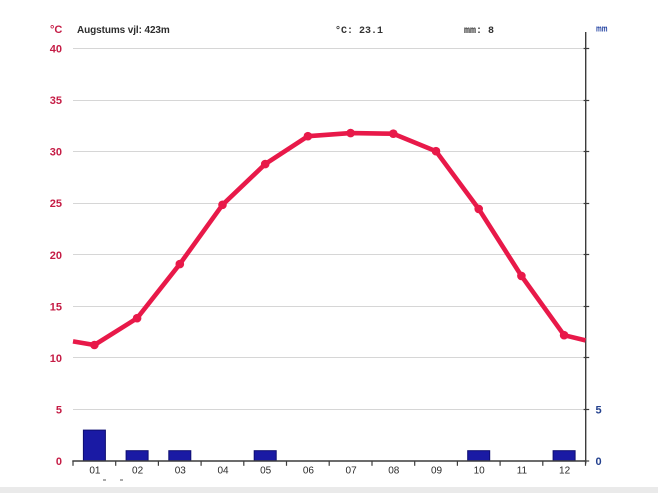  What do you see at coordinates (522, 471) in the screenshot?
I see `svg-text: 11` at bounding box center [522, 471].